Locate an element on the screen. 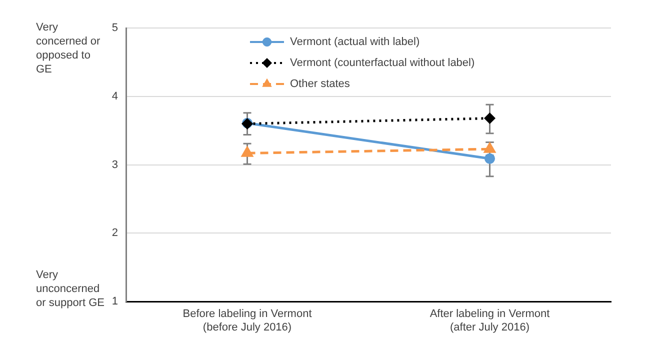  text: Very concerned or opposed to GE is located at coordinates (68, 49).